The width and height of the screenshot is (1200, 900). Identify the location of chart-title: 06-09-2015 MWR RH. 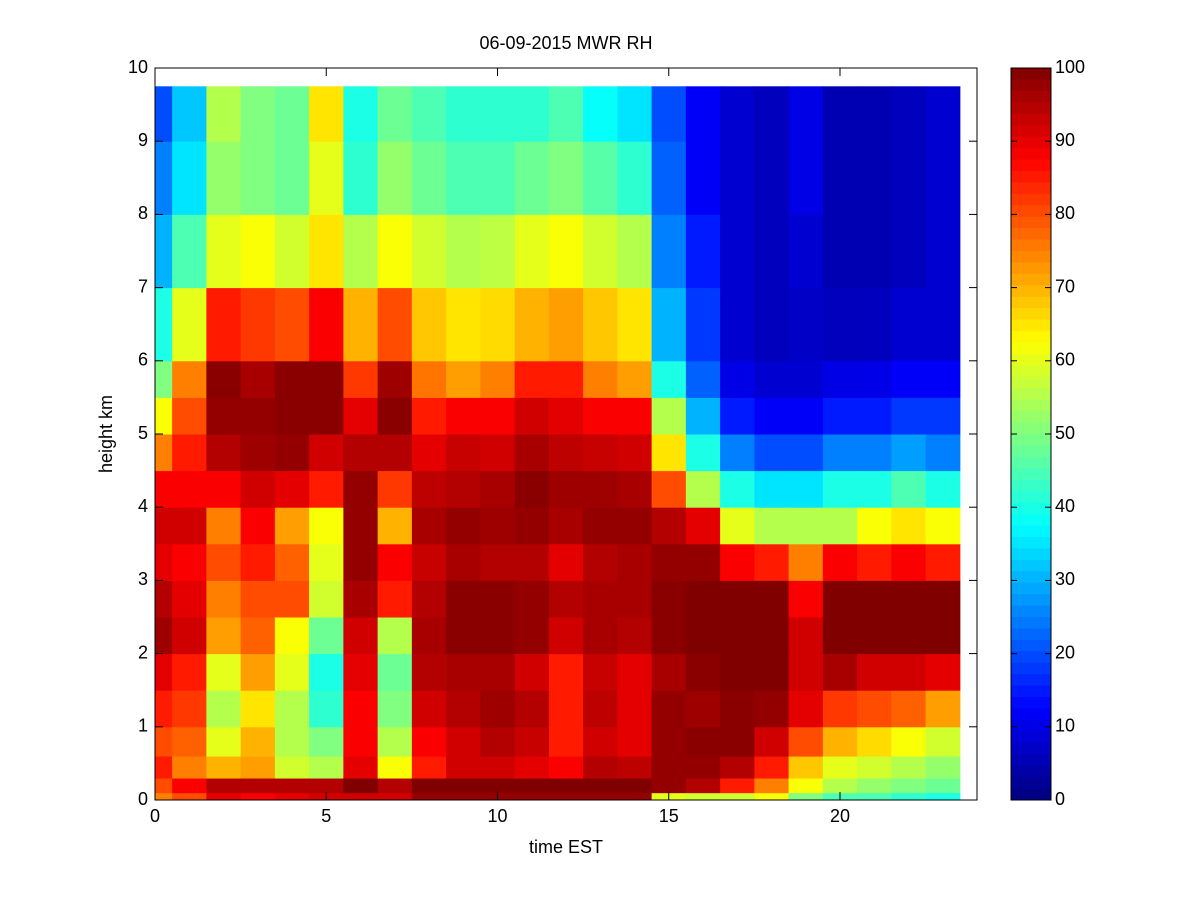
(565, 43).